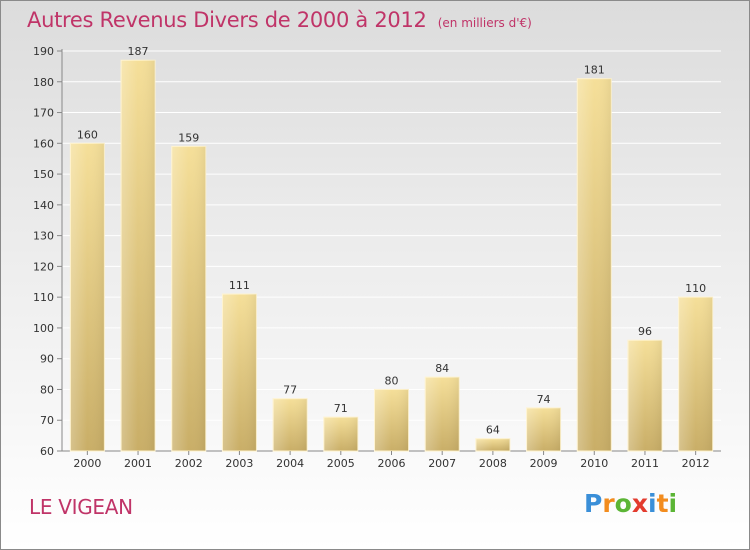 Image resolution: width=750 pixels, height=550 pixels. Describe the element at coordinates (43, 174) in the screenshot. I see `y-tick-label: 150` at that location.